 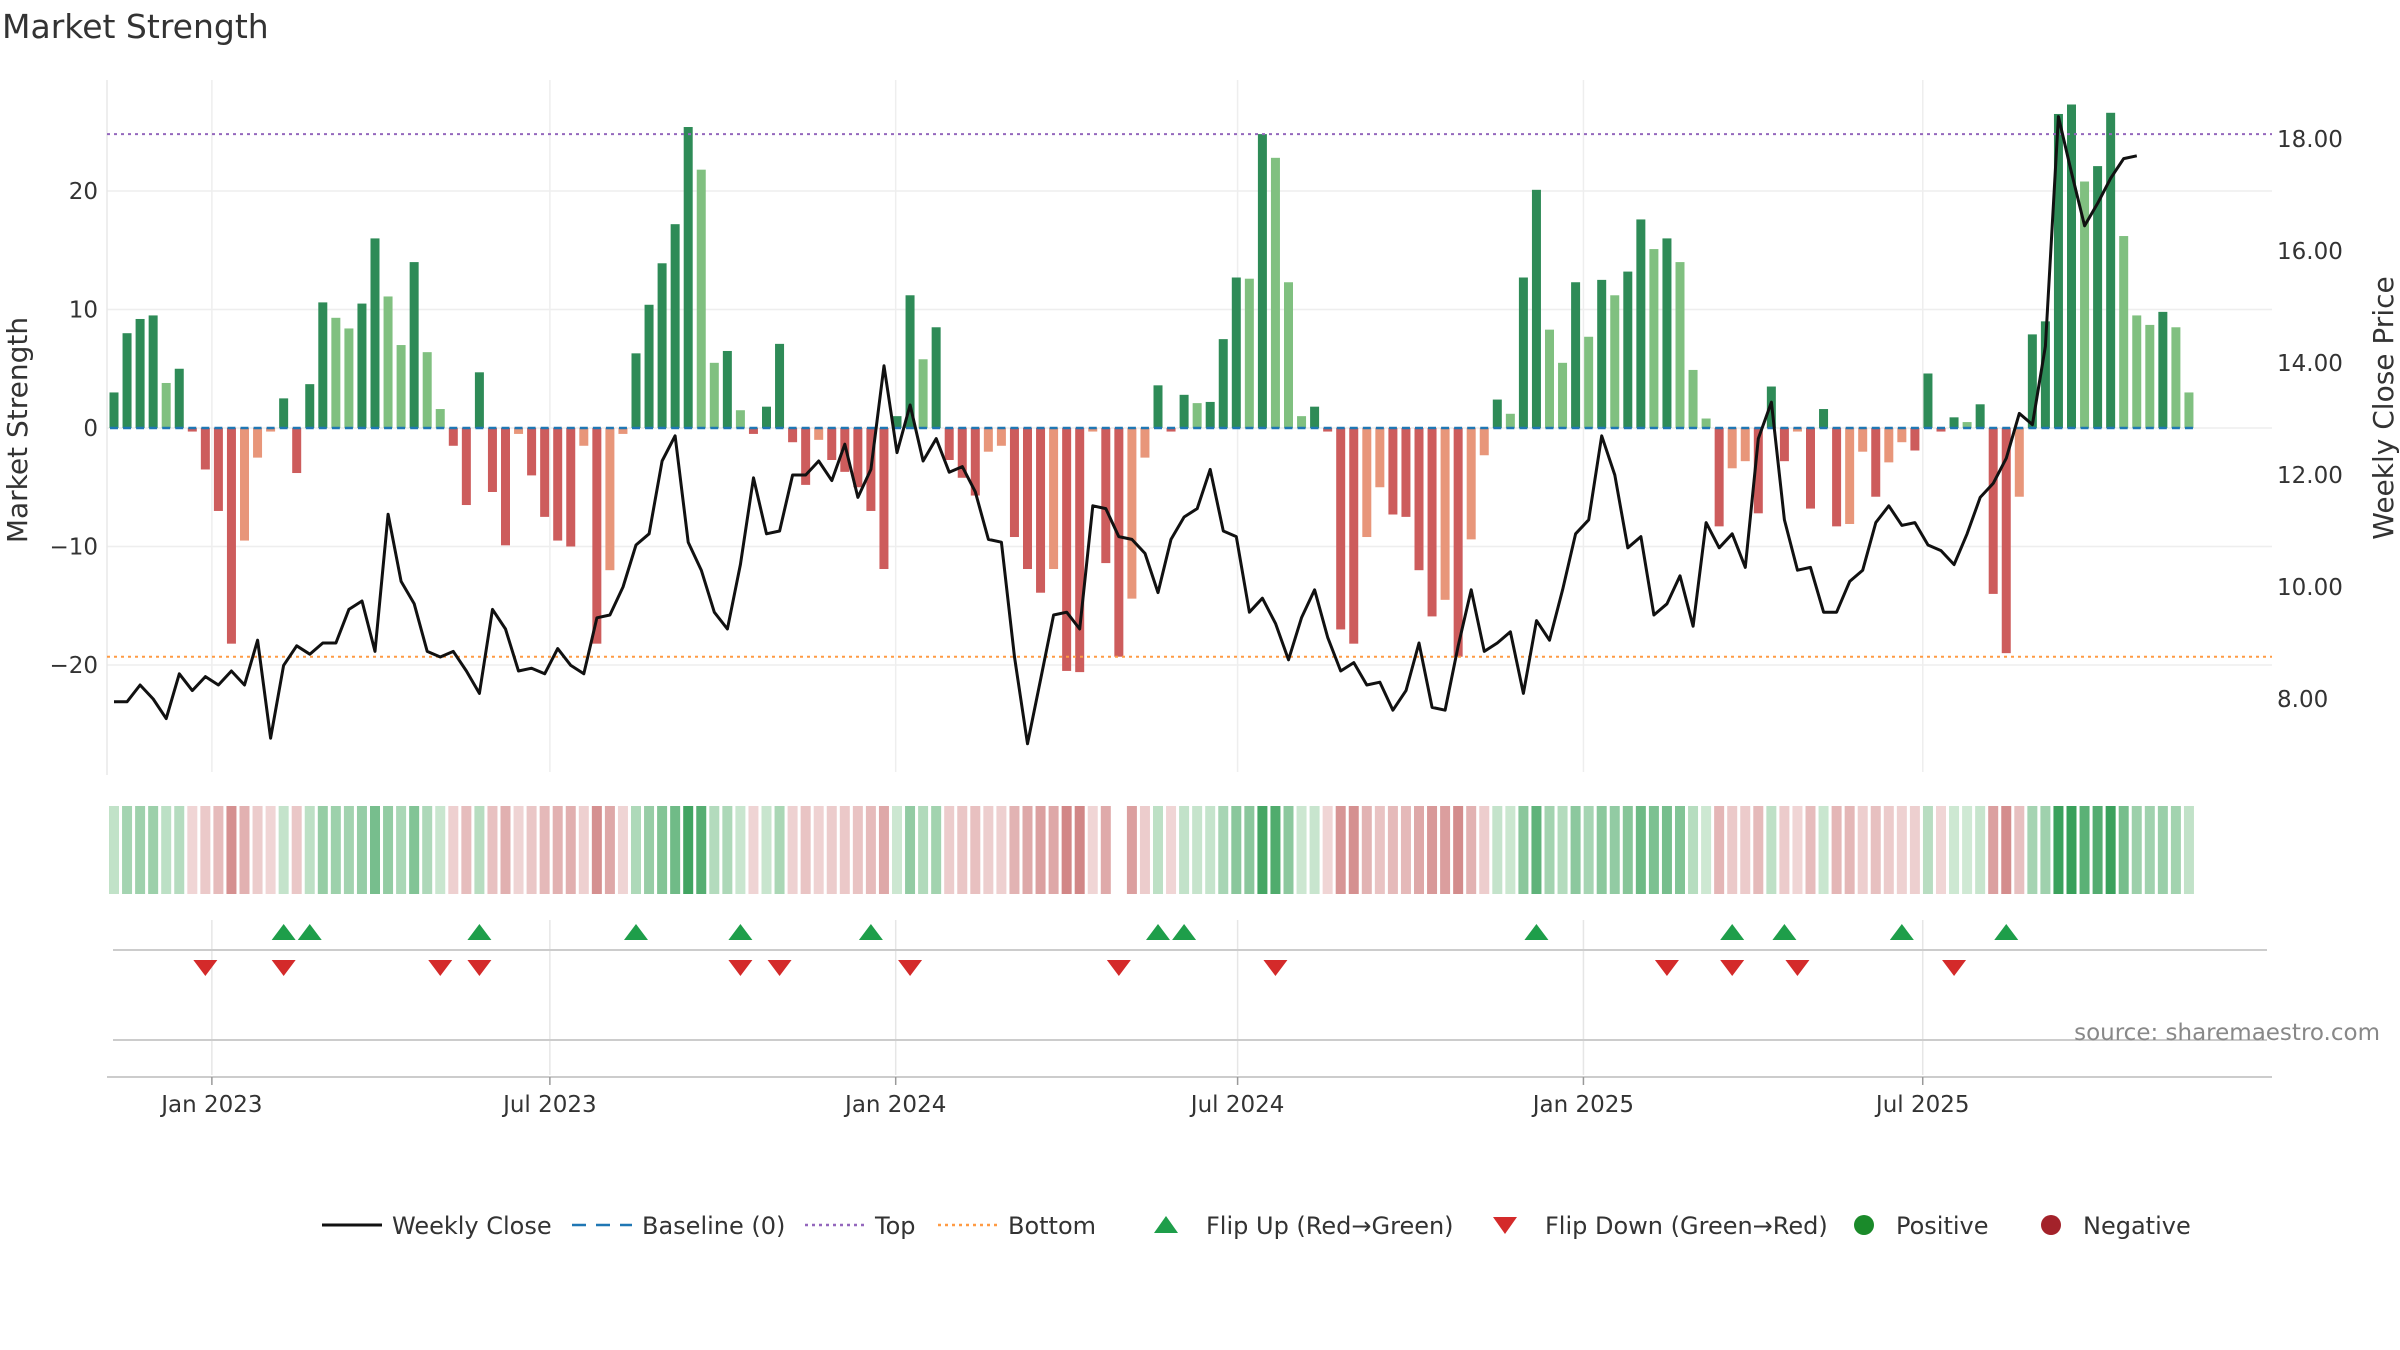 What do you see at coordinates (2137, 1226) in the screenshot?
I see `legend-label: Negative` at bounding box center [2137, 1226].